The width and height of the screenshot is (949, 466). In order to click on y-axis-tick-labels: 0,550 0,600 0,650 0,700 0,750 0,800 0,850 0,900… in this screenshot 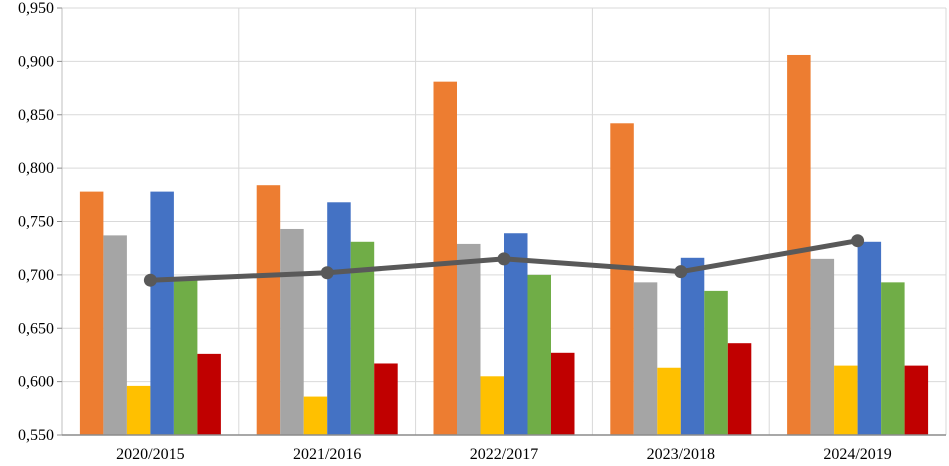, I will do `click(36, 222)`.